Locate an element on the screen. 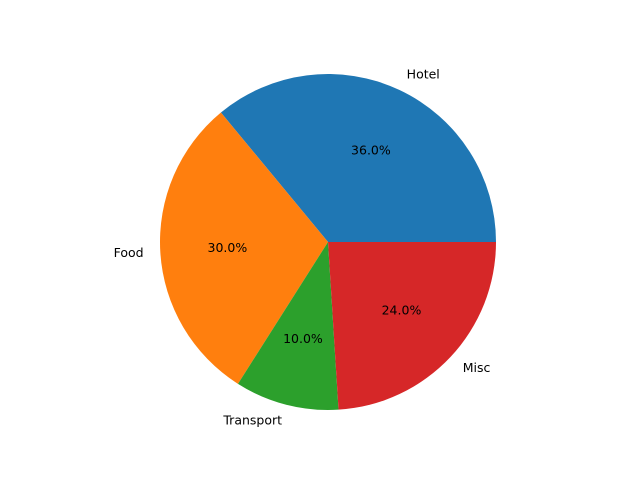  category-label-transport: Transport is located at coordinates (252, 419).